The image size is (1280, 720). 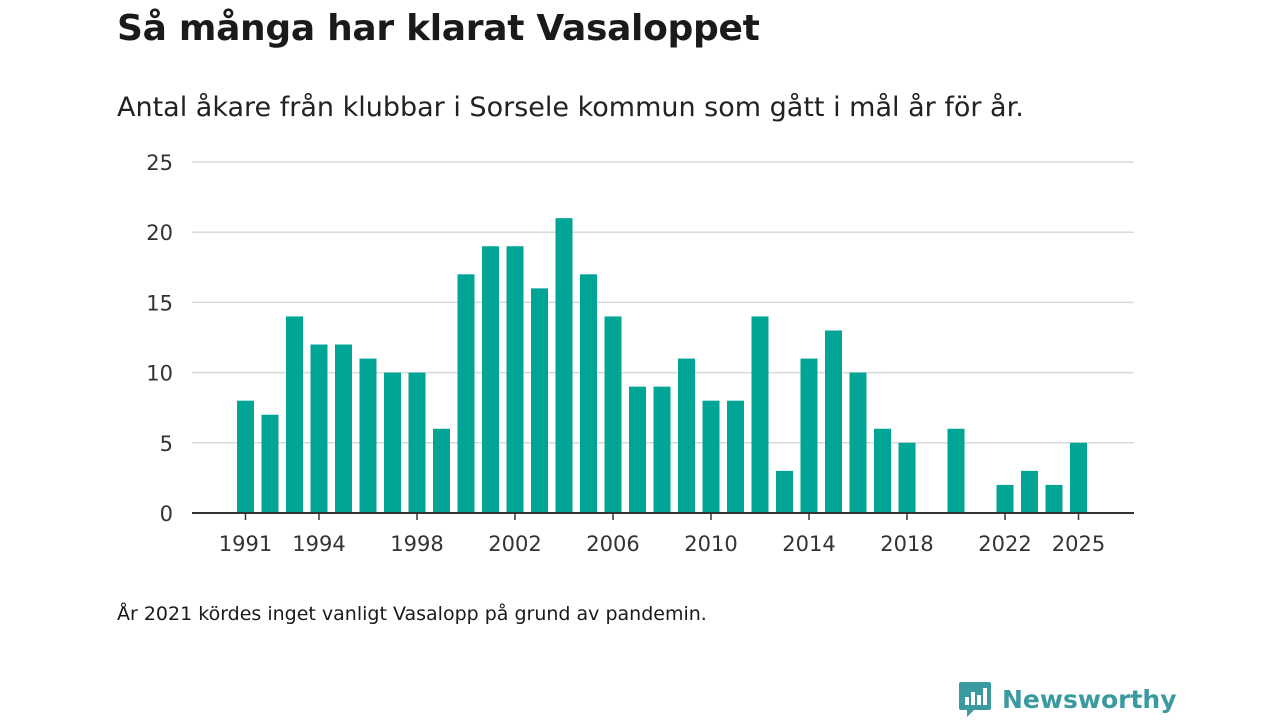 I want to click on bar-2006, so click(x=613, y=414).